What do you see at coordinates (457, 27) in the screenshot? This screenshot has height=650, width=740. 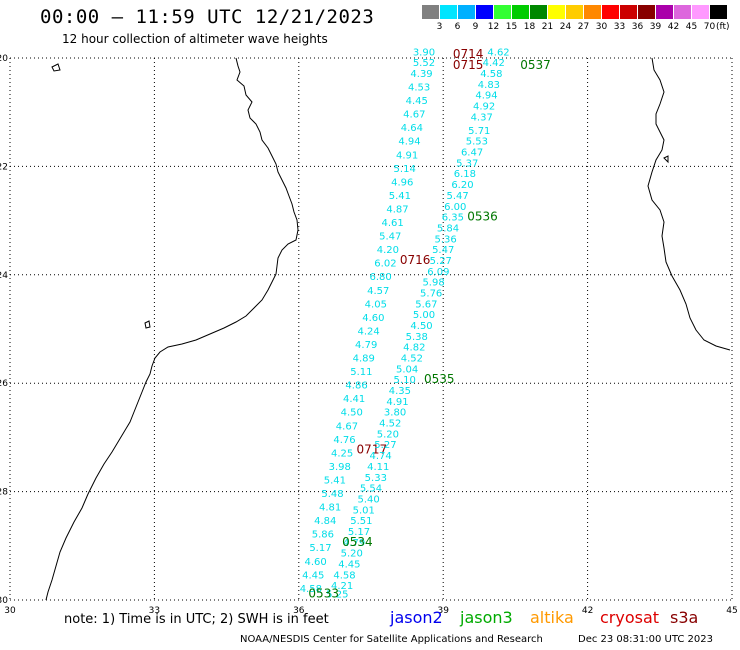 I see `legend-label: 6` at bounding box center [457, 27].